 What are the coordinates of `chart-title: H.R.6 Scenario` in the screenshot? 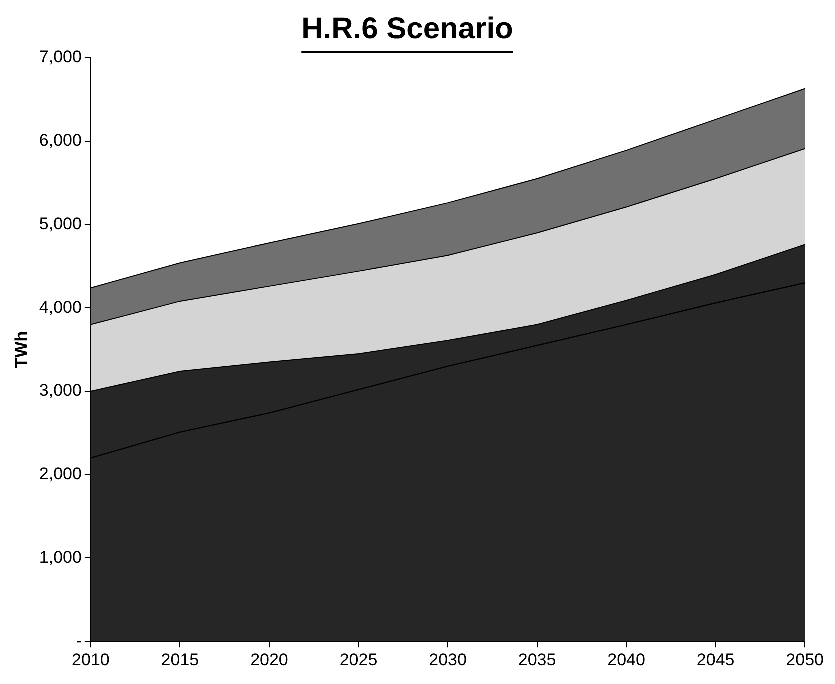 It's located at (408, 29).